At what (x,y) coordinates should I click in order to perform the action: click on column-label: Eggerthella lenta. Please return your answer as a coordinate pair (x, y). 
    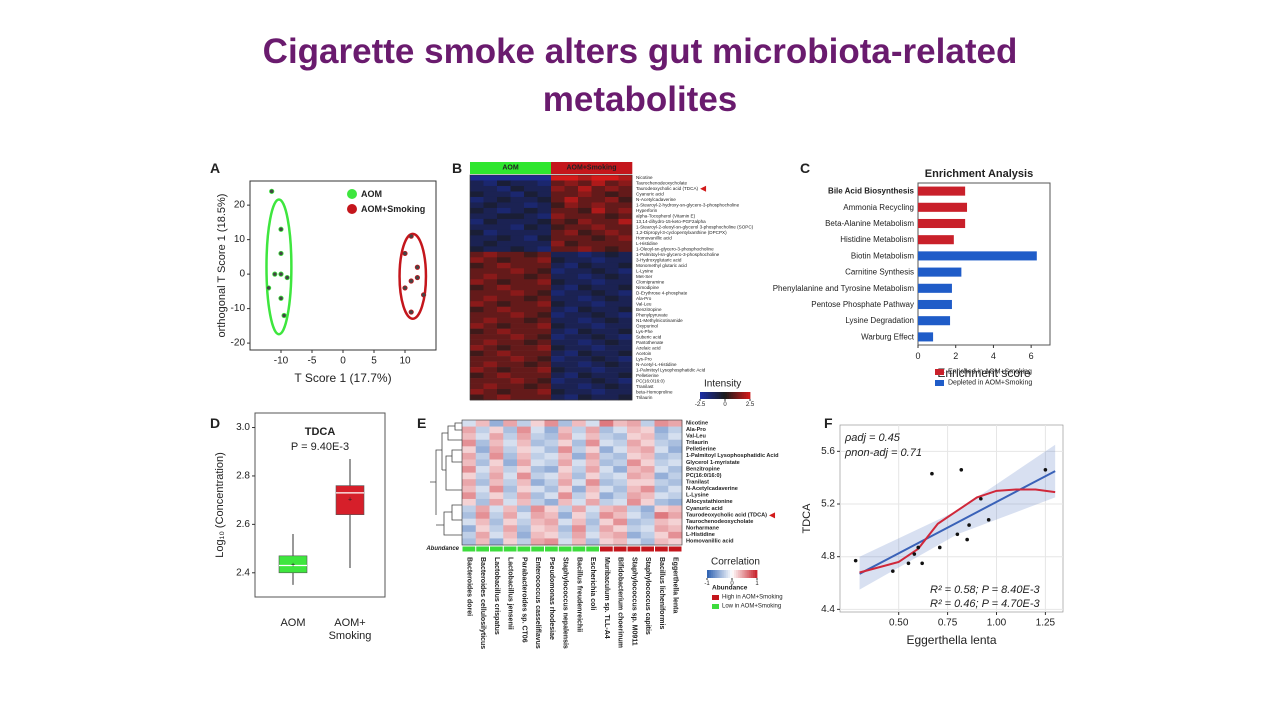
    Looking at the image, I should click on (675, 585).